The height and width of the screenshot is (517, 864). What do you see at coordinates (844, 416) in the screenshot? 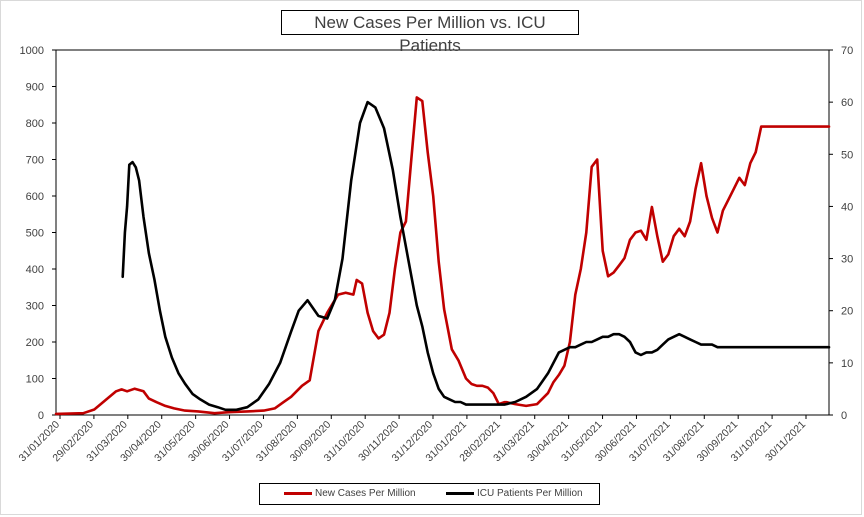
I see `y-right-tick-label: 0` at bounding box center [844, 416].